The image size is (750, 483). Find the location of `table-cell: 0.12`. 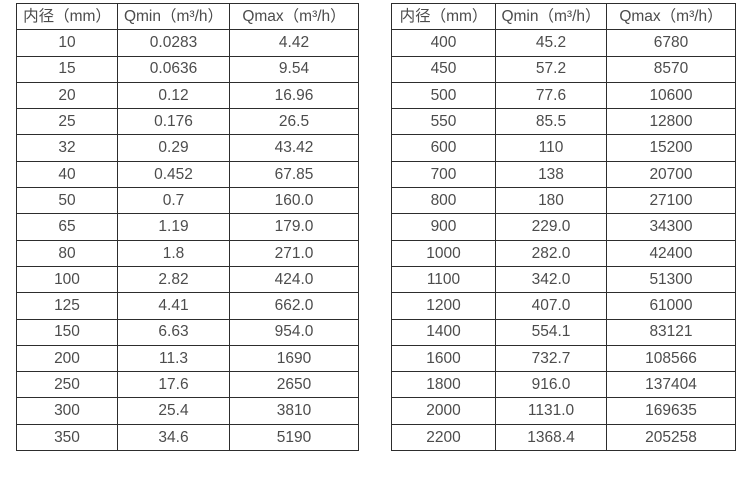

table-cell: 0.12 is located at coordinates (173, 95).